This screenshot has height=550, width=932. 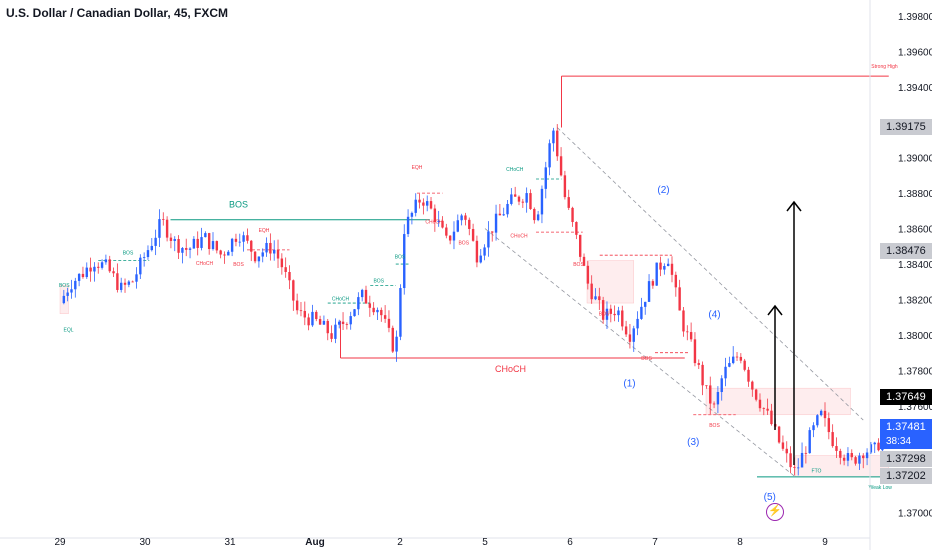 What do you see at coordinates (906, 441) in the screenshot?
I see `bar-countdown: 38:34` at bounding box center [906, 441].